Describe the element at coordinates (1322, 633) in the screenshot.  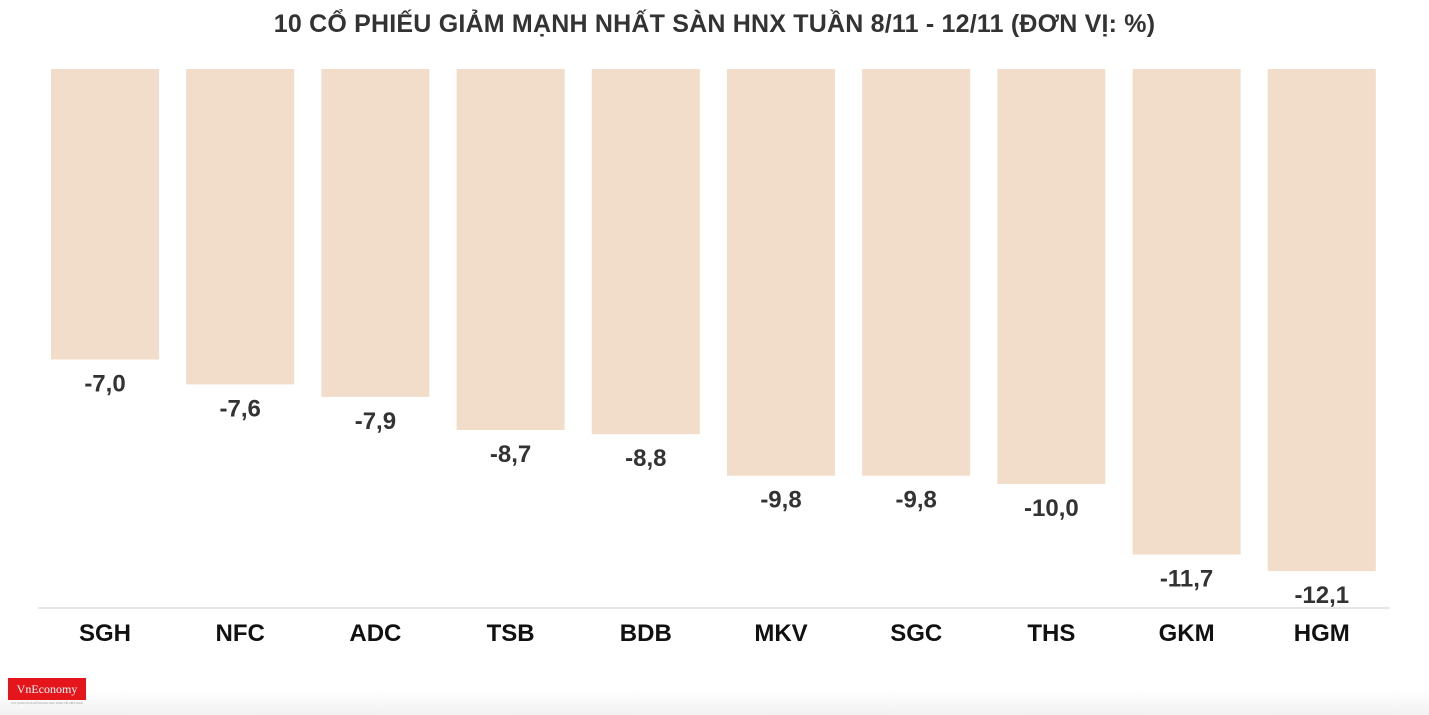
I see `x-tick-label-hgm: HGM` at that location.